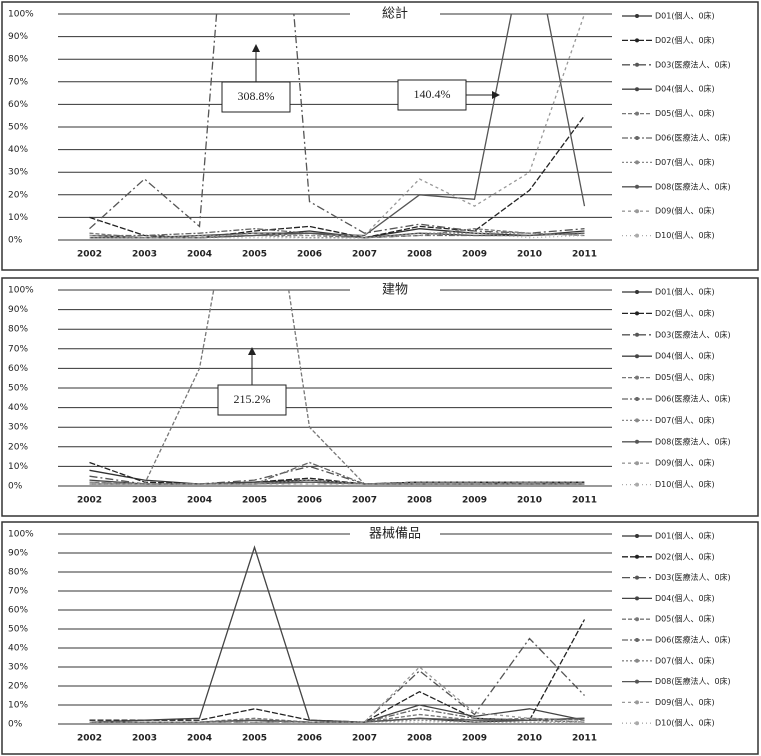 This screenshot has width=761, height=756. I want to click on x-tick-label: 2008, so click(419, 501).